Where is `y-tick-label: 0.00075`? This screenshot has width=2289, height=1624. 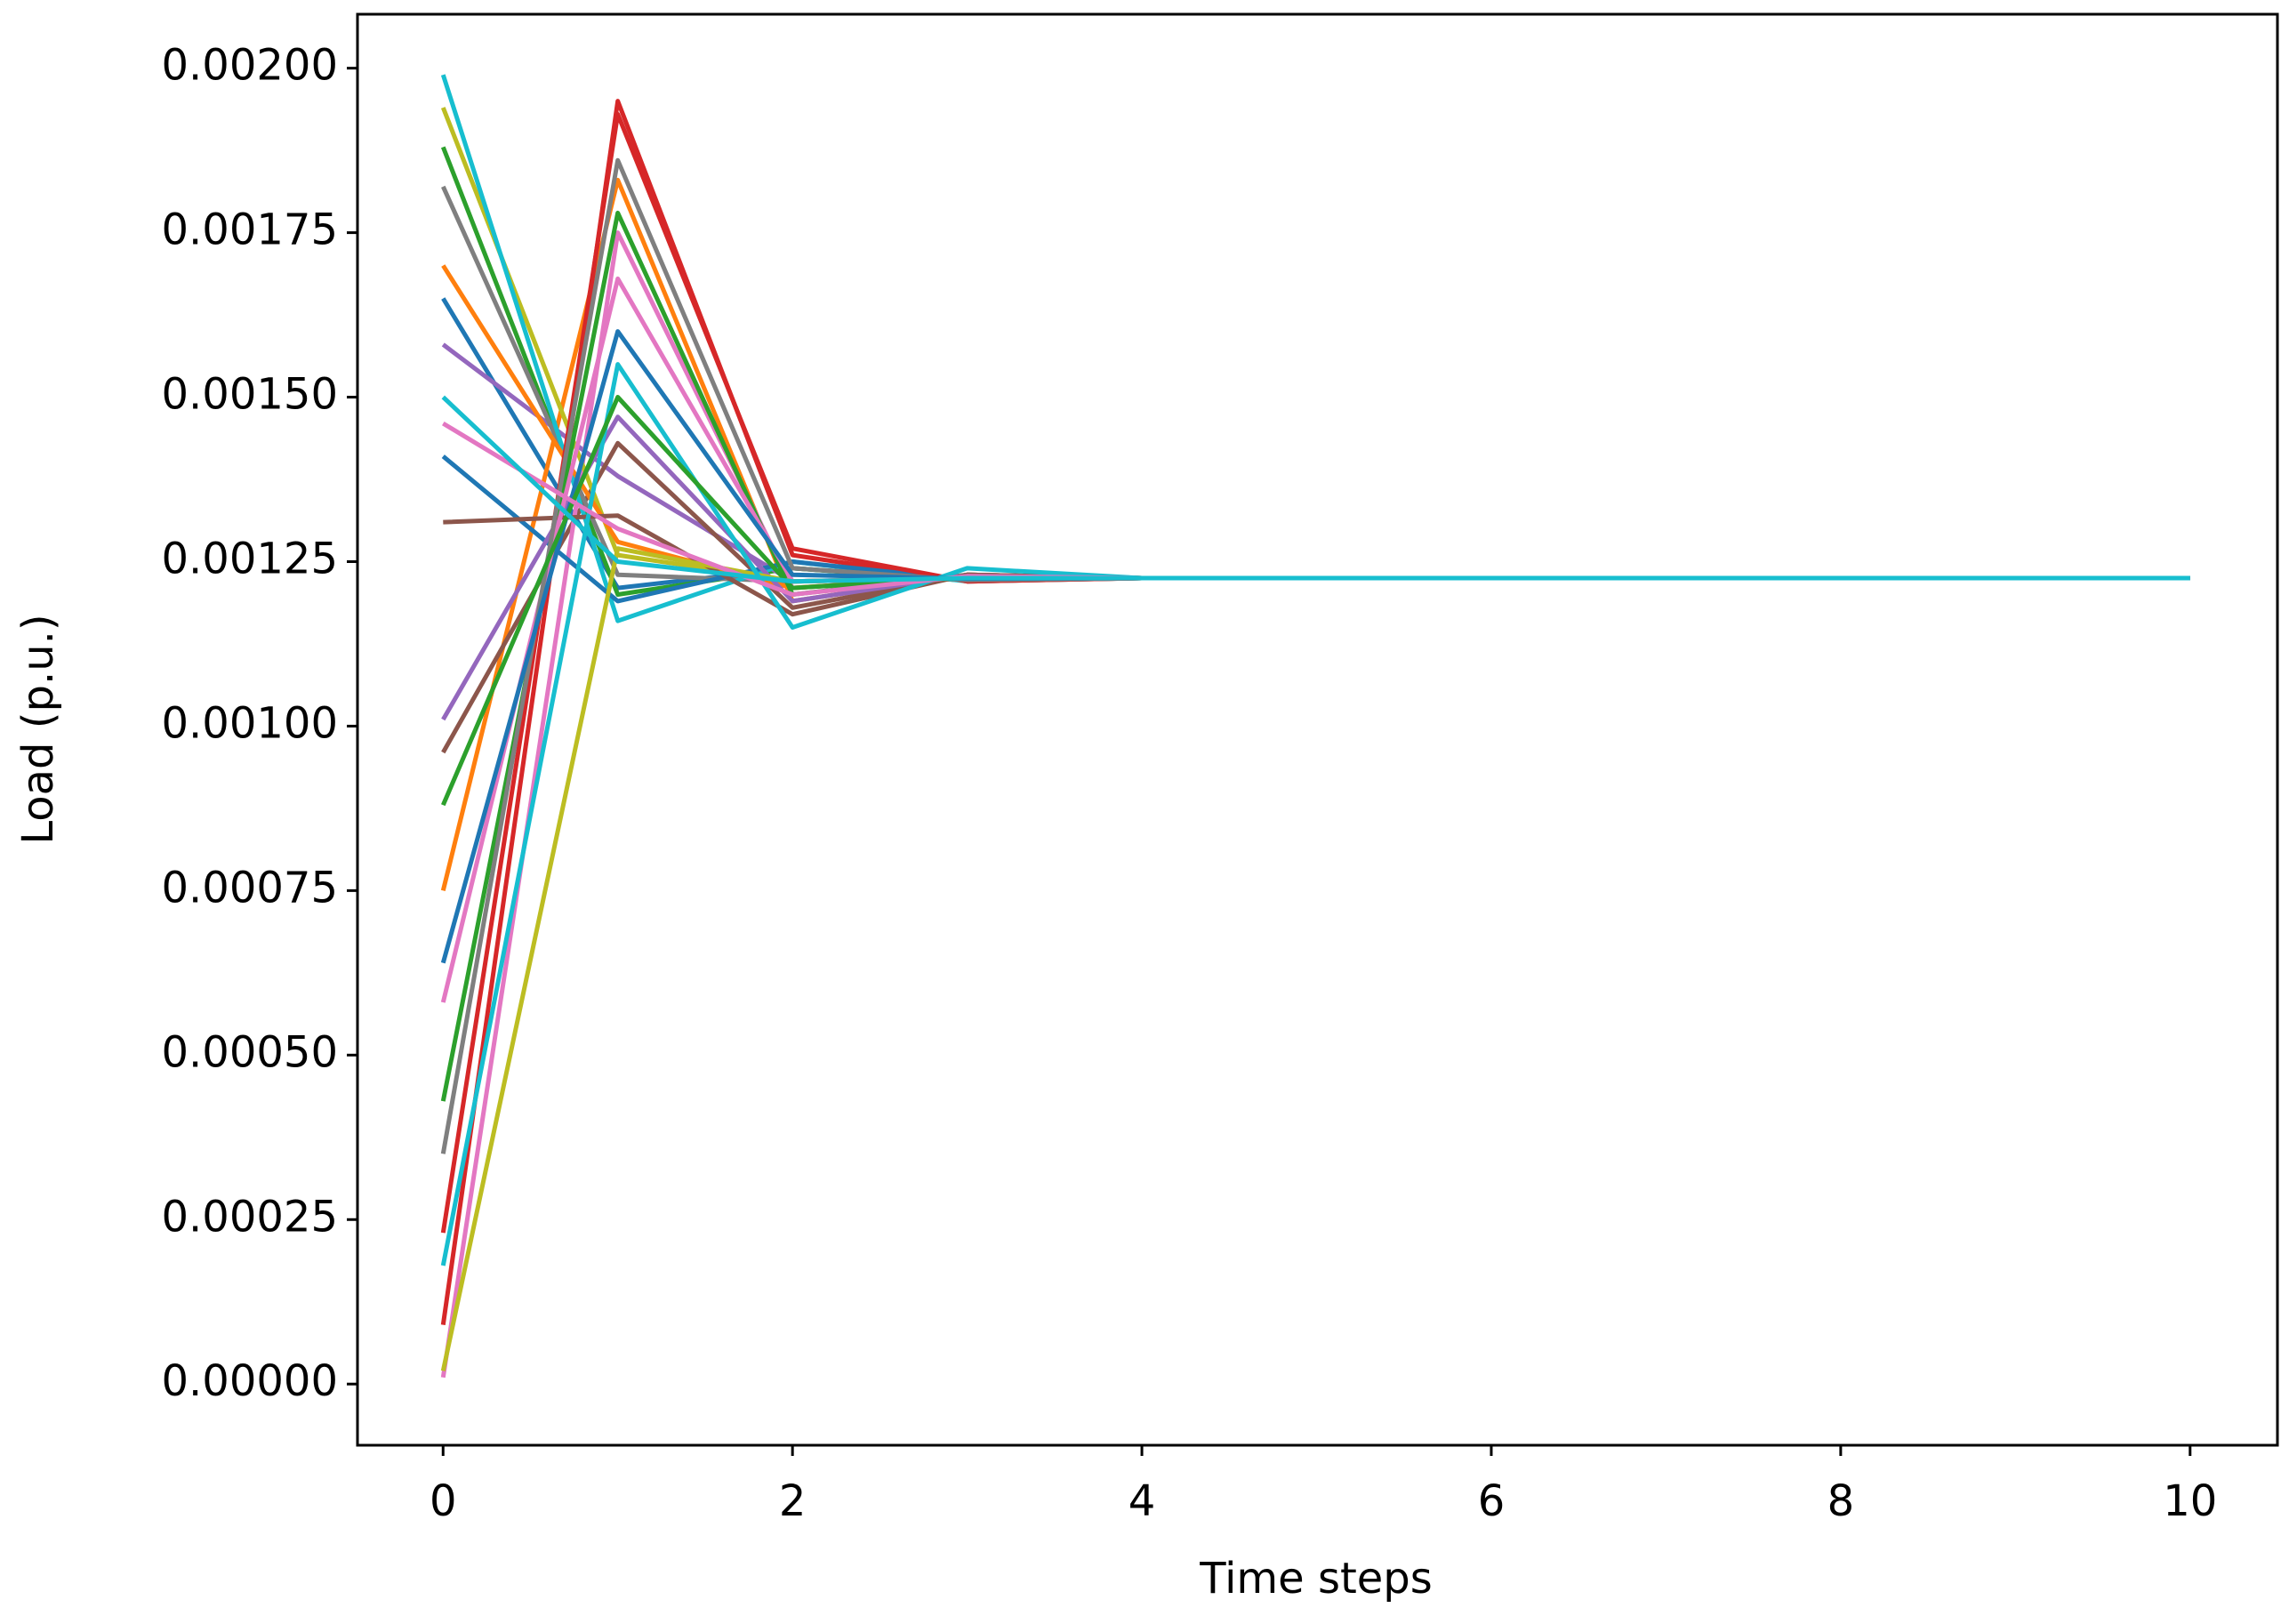
y-tick-label: 0.00075 is located at coordinates (251, 887).